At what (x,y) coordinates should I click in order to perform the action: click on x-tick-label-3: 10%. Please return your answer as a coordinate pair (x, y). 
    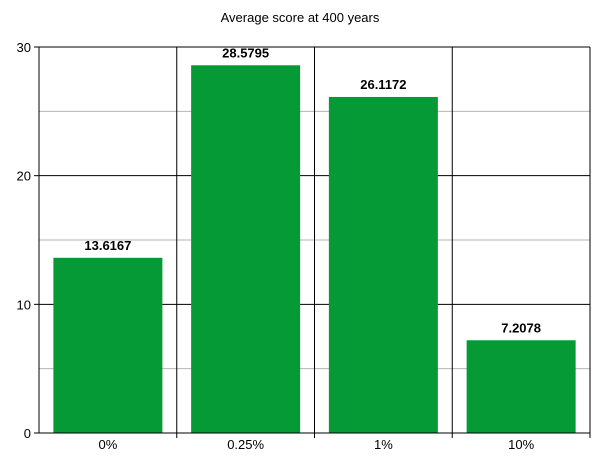
    Looking at the image, I should click on (521, 444).